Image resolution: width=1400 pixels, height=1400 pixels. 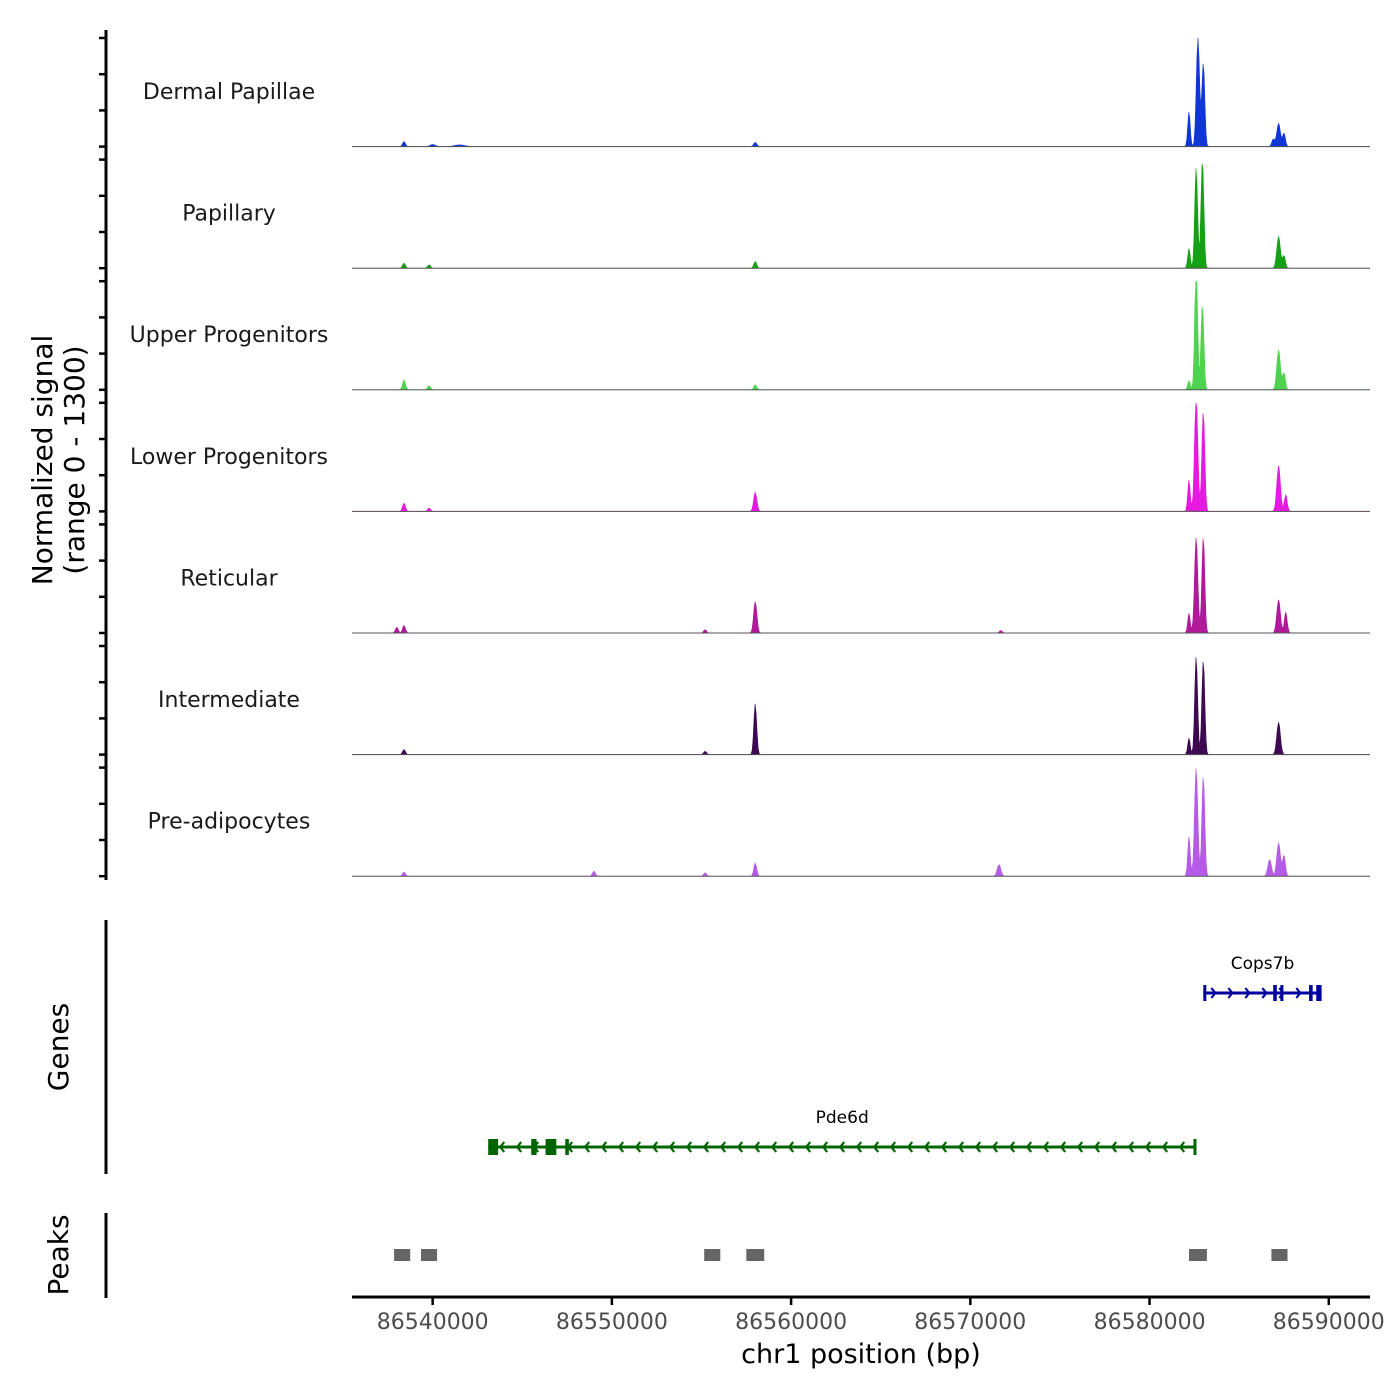 I want to click on track-reticular: Reticular, so click(x=775, y=585).